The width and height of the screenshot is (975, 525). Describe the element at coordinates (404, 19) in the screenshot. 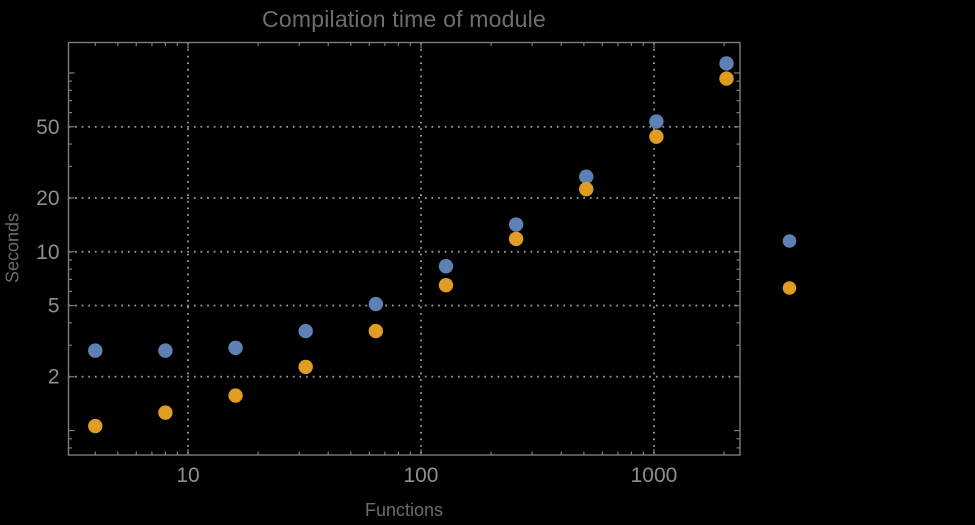

I see `chart-title: Compilation time of module` at that location.